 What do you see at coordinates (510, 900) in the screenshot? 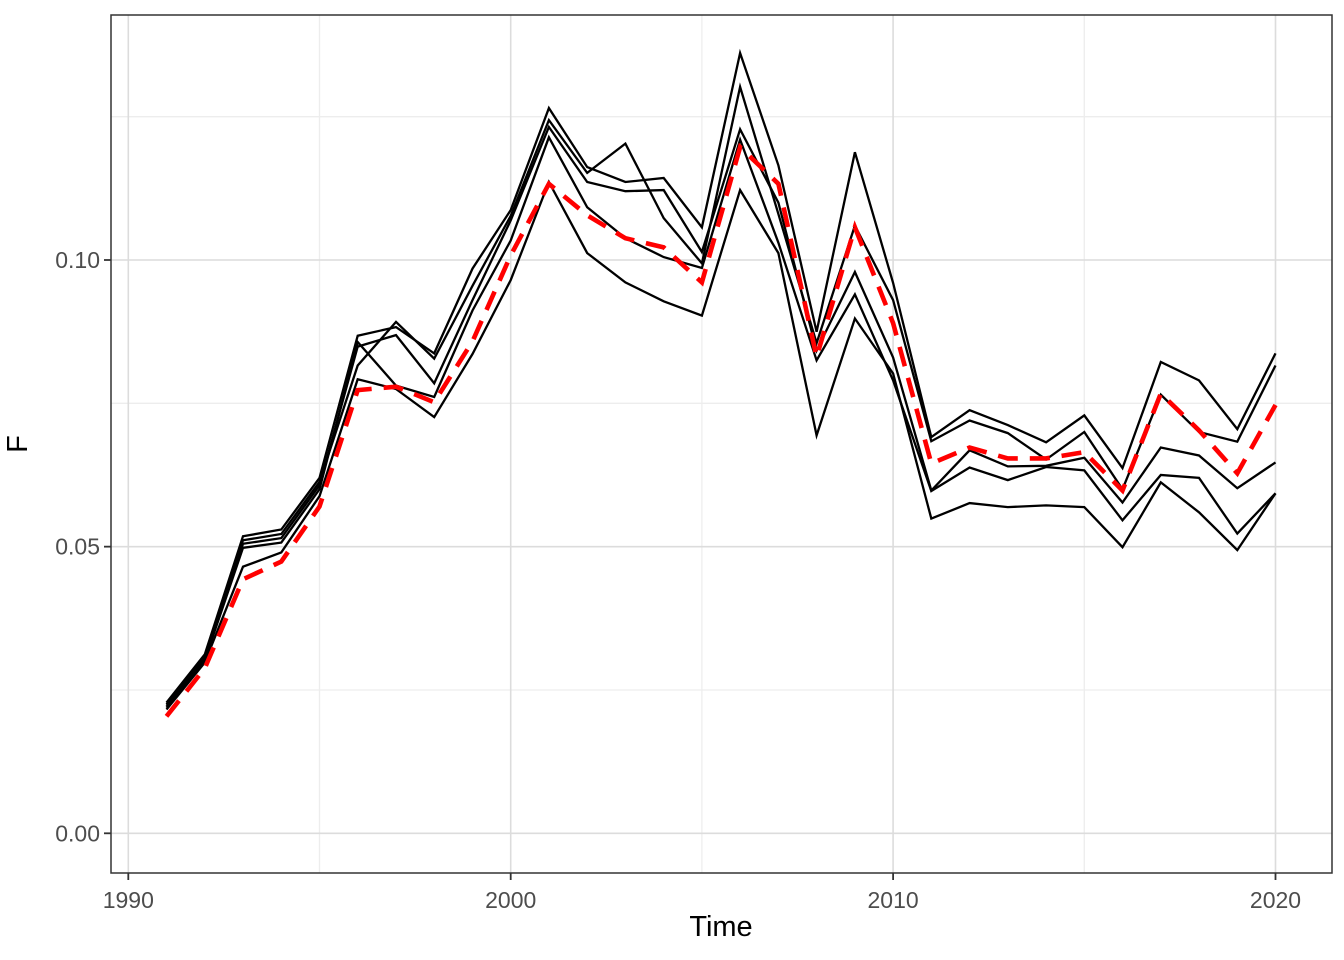
I see `x-tick-label: 2000` at bounding box center [510, 900].